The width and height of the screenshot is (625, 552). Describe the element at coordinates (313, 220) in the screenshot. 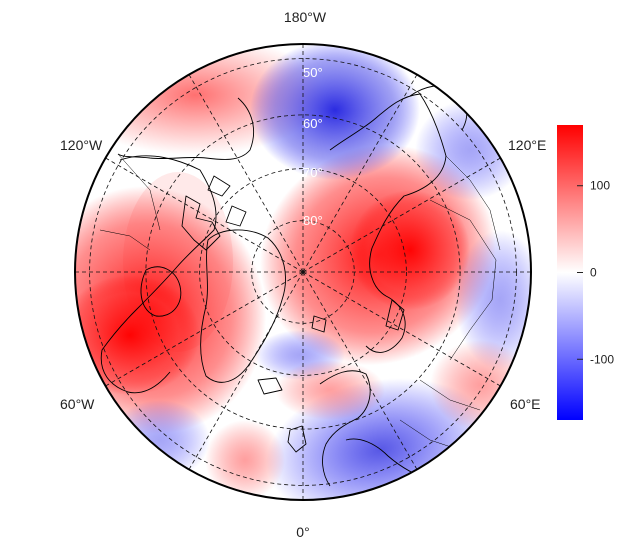

I see `lat-label-80: 80°` at that location.